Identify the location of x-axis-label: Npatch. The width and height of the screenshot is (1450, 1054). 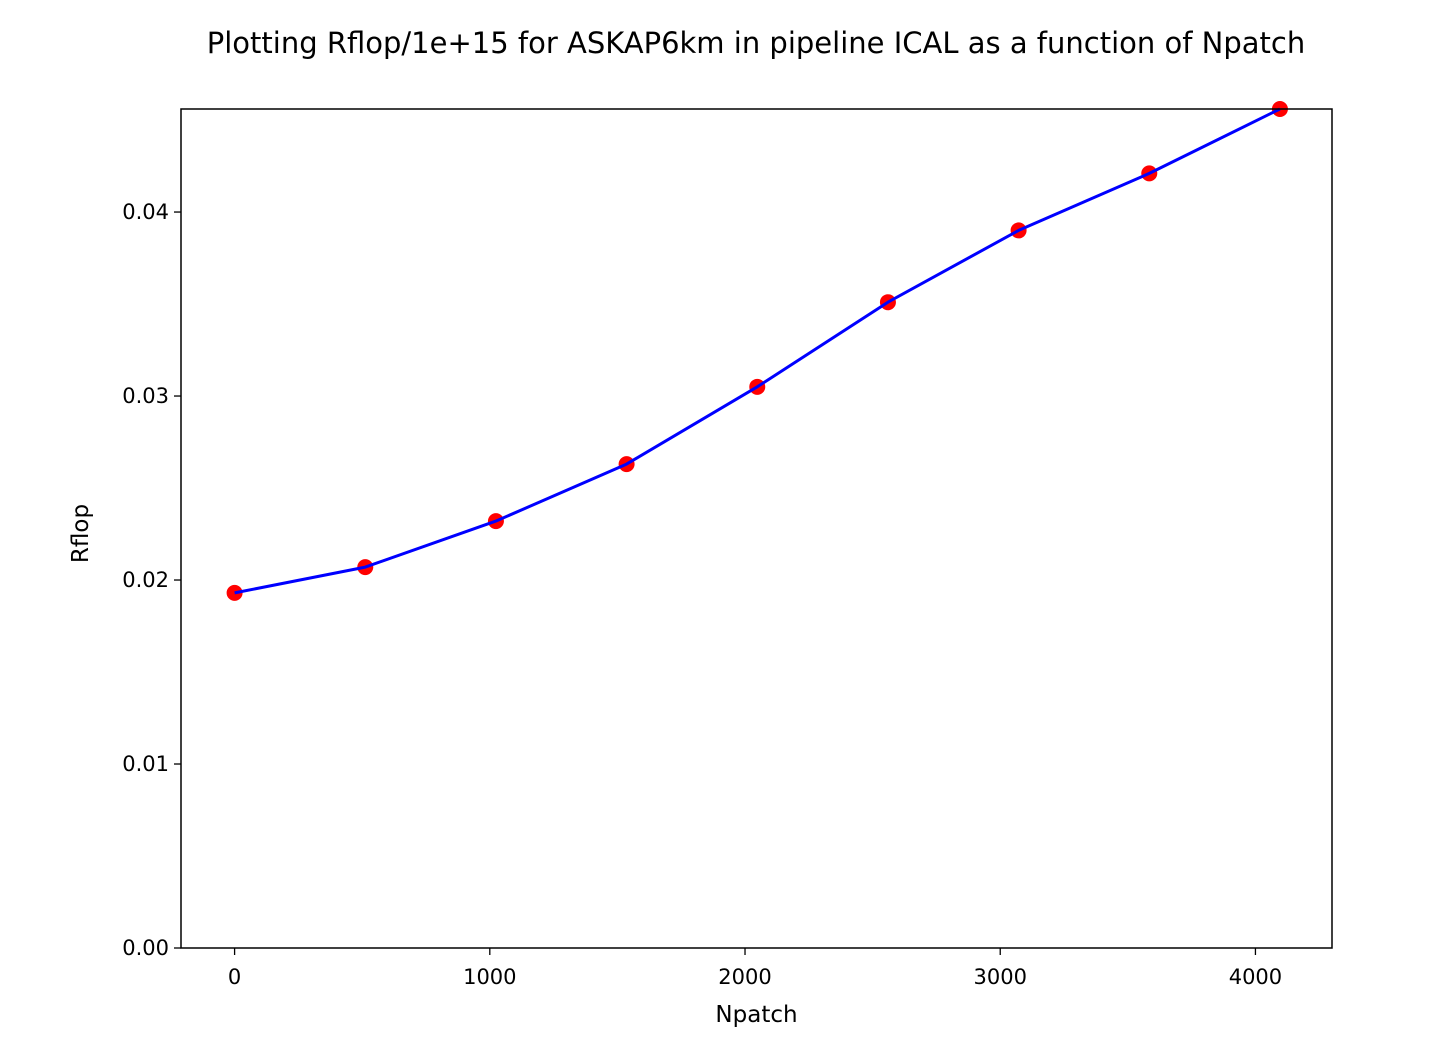
(756, 1015).